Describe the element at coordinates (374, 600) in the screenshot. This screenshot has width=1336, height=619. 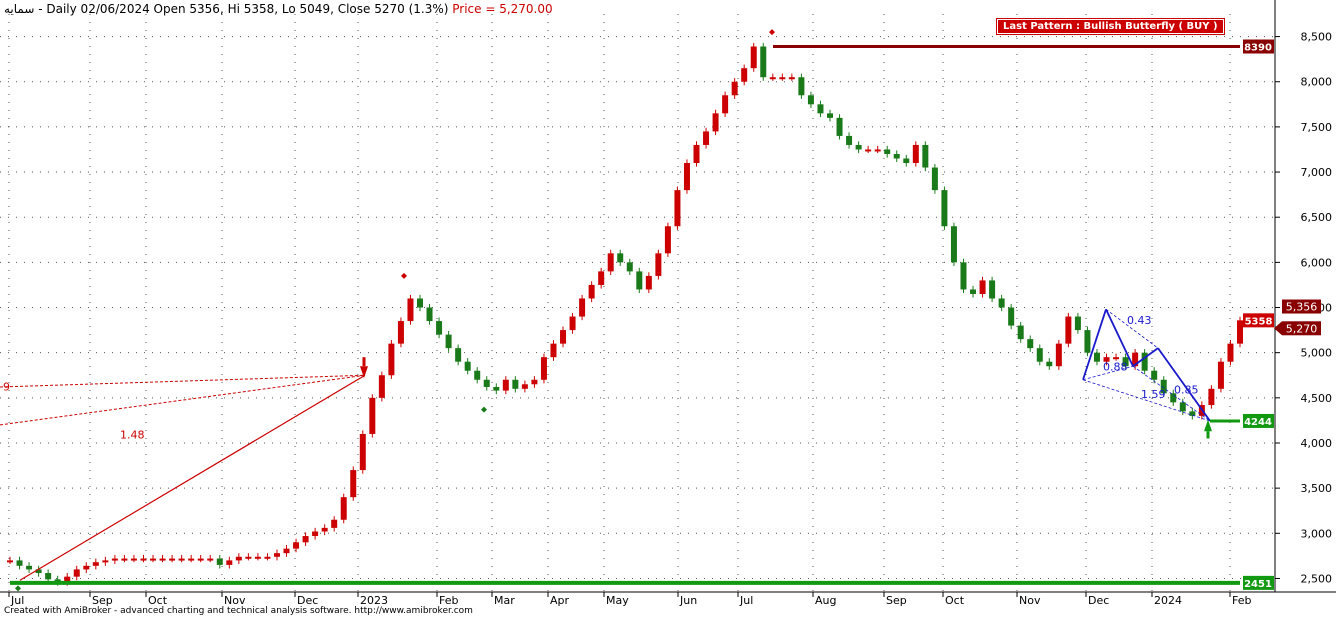
I see `x-tick-label: 2023` at that location.